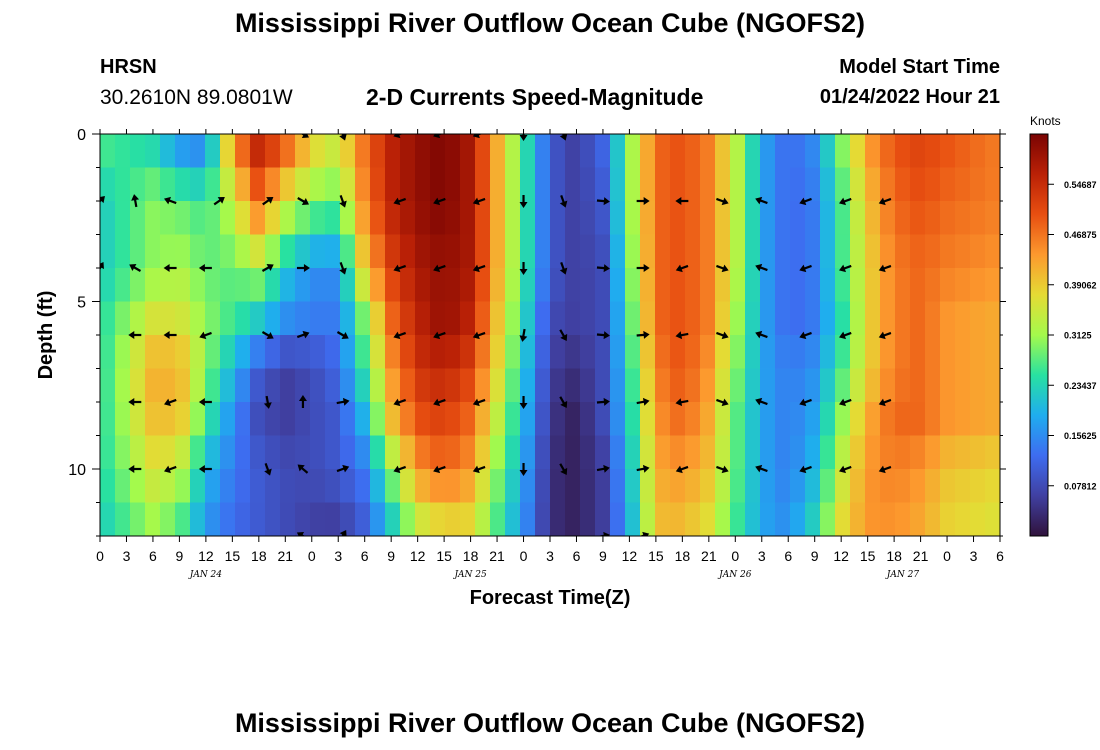  I want to click on x-tick-label: 3, so click(127, 556).